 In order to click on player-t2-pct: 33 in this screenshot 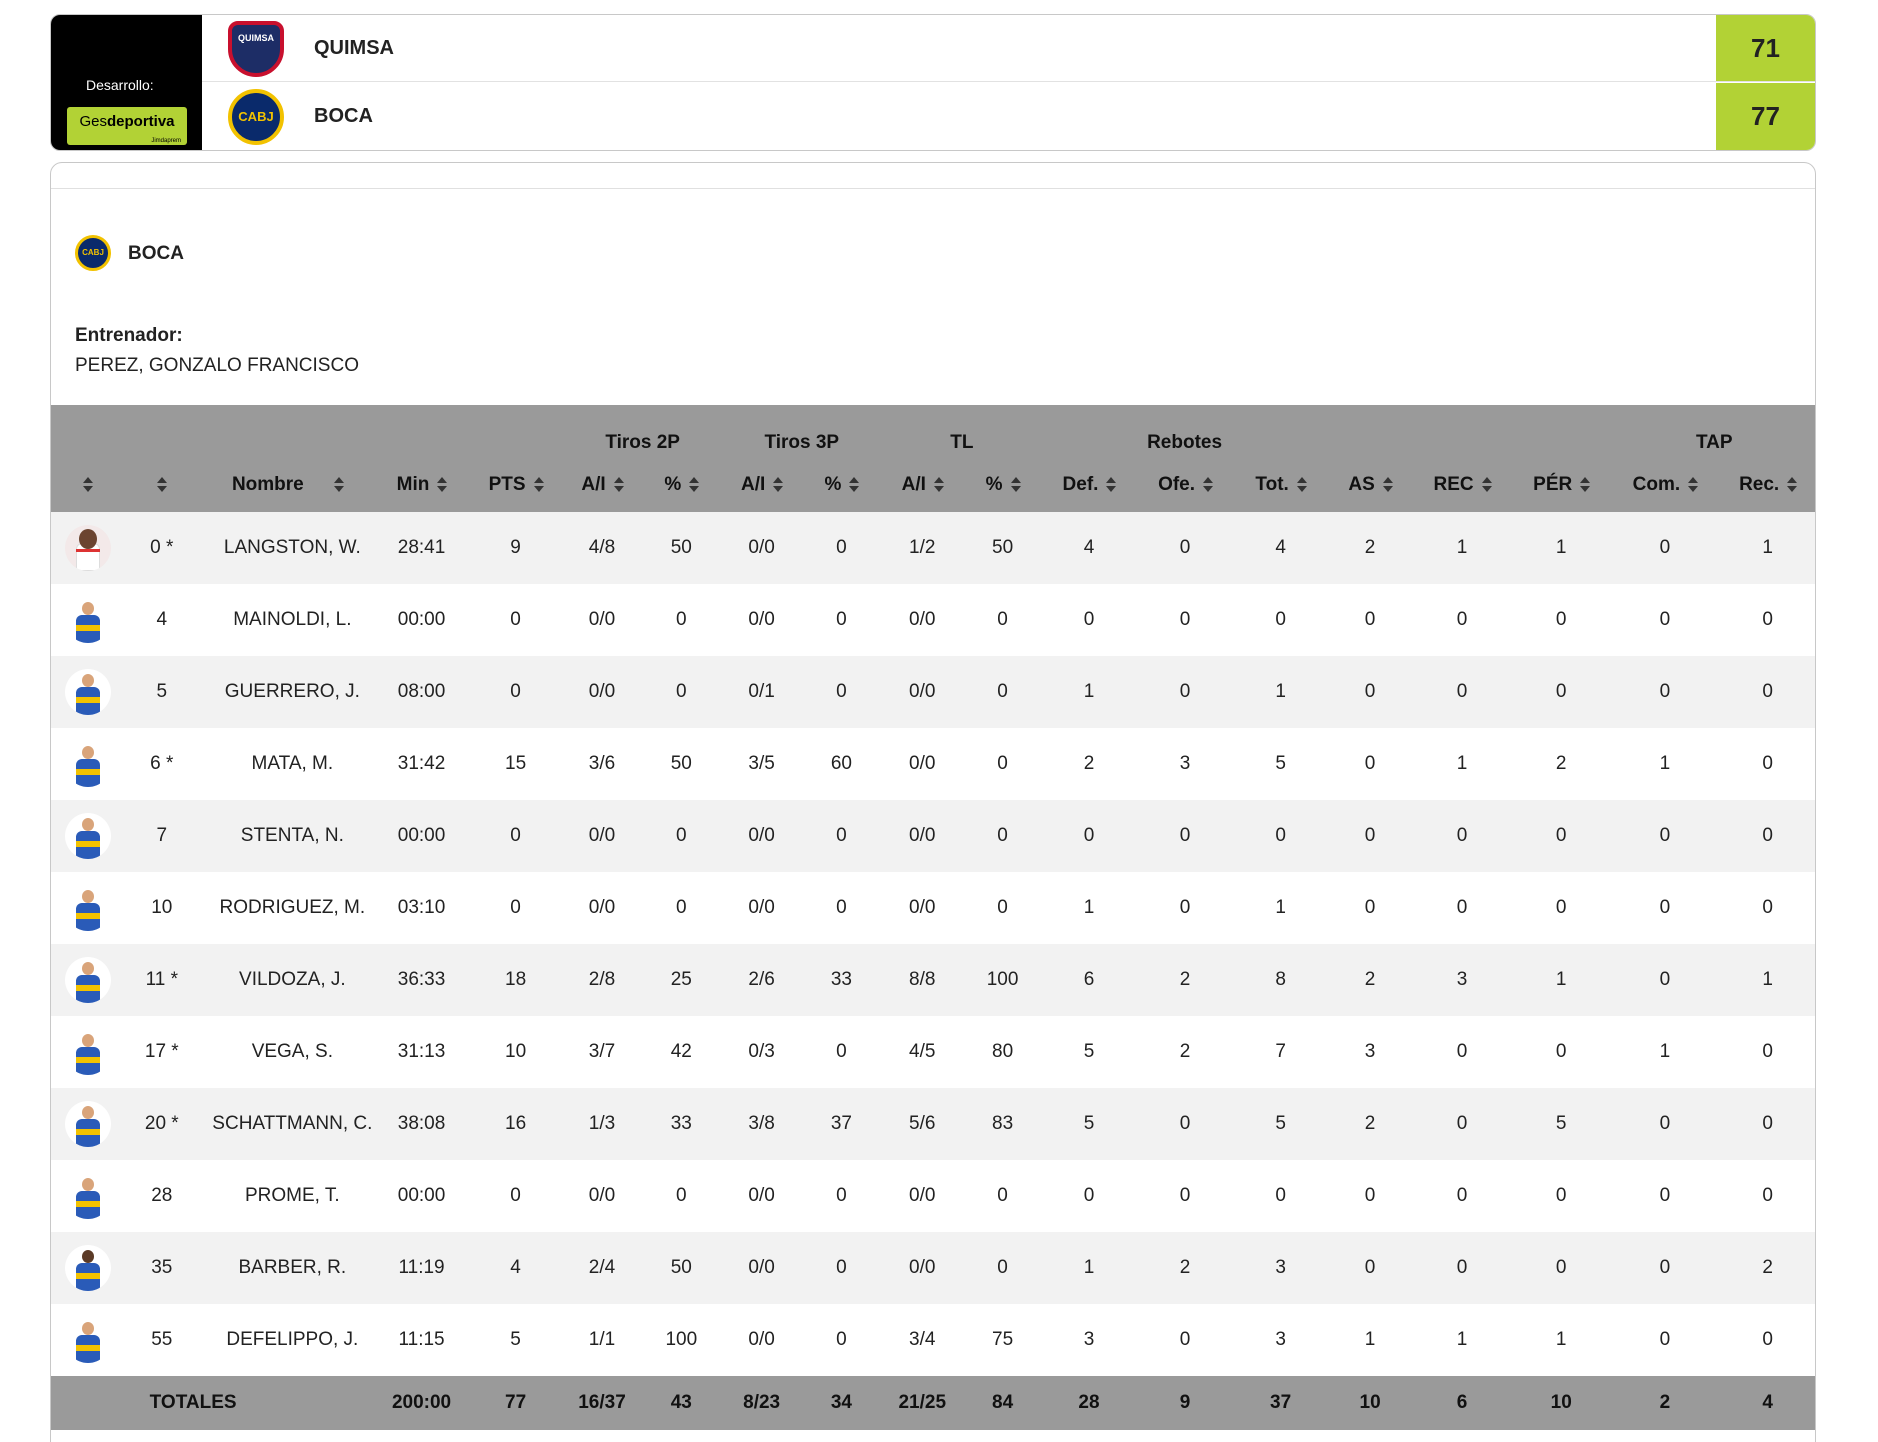, I will do `click(681, 1123)`.